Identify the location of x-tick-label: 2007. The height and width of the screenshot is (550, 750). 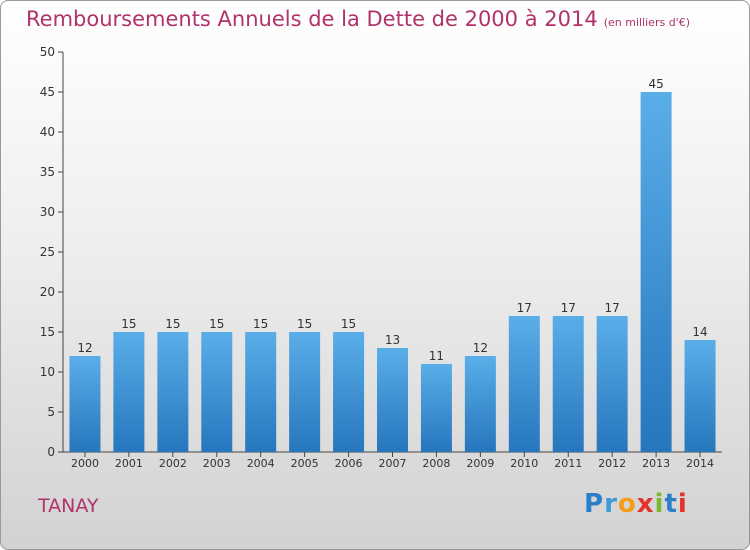
(393, 463).